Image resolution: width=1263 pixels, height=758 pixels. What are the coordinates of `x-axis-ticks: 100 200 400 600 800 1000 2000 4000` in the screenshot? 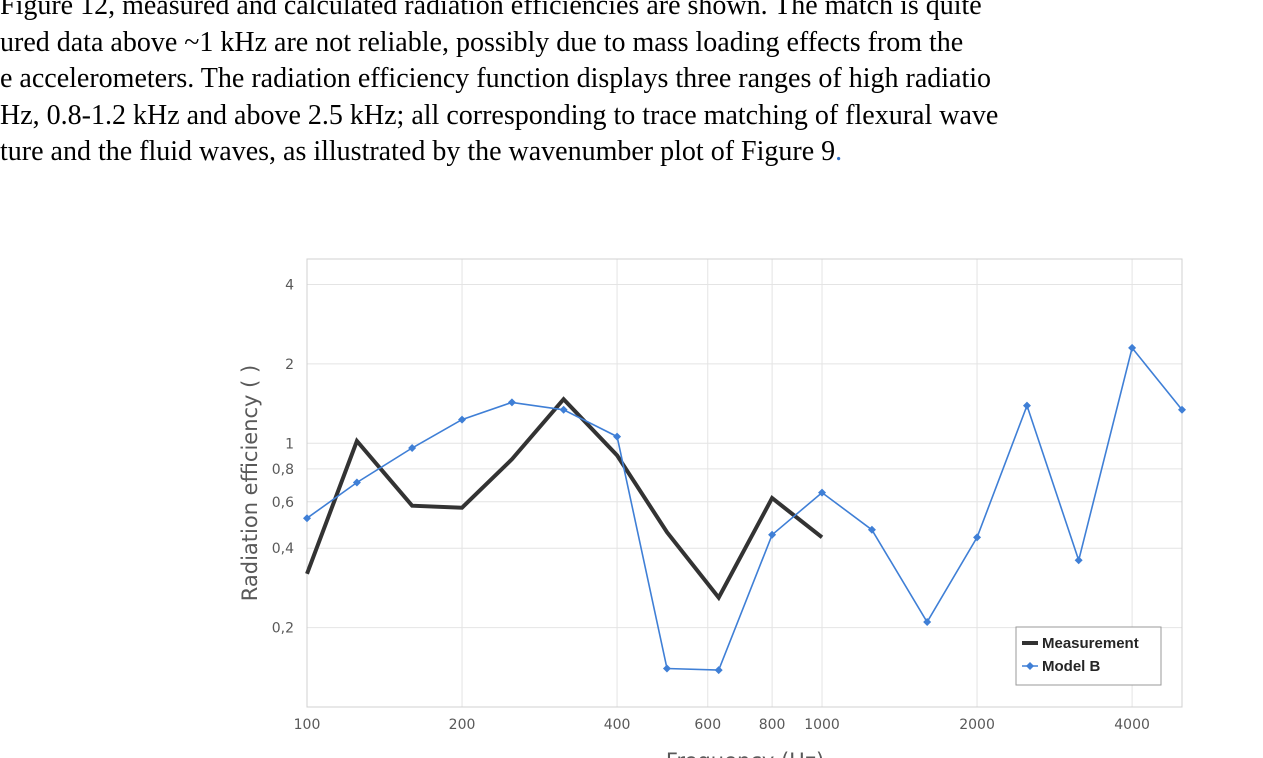 It's located at (722, 725).